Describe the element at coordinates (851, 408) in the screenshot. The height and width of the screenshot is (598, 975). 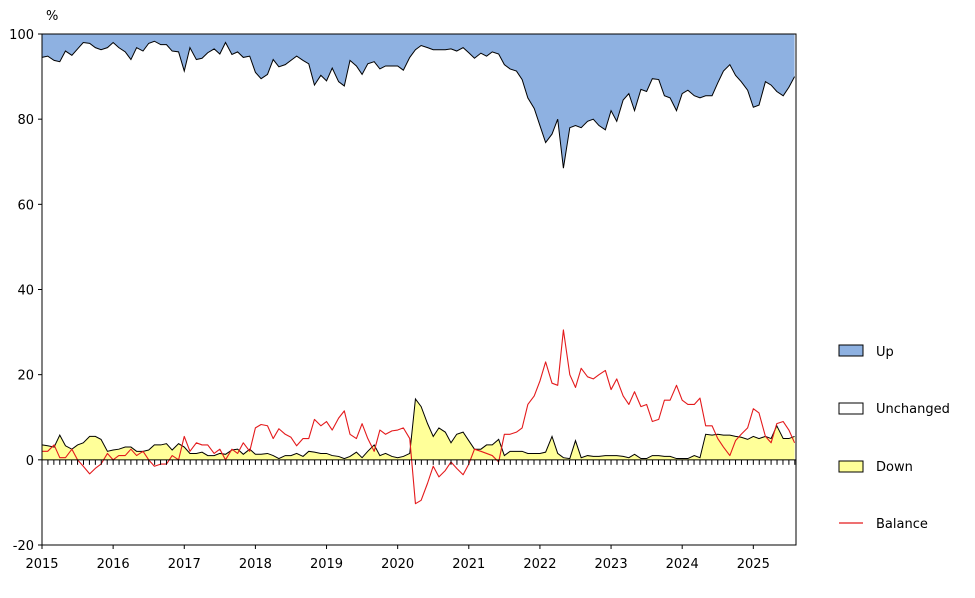
I see `legend-swatch-unchanged` at that location.